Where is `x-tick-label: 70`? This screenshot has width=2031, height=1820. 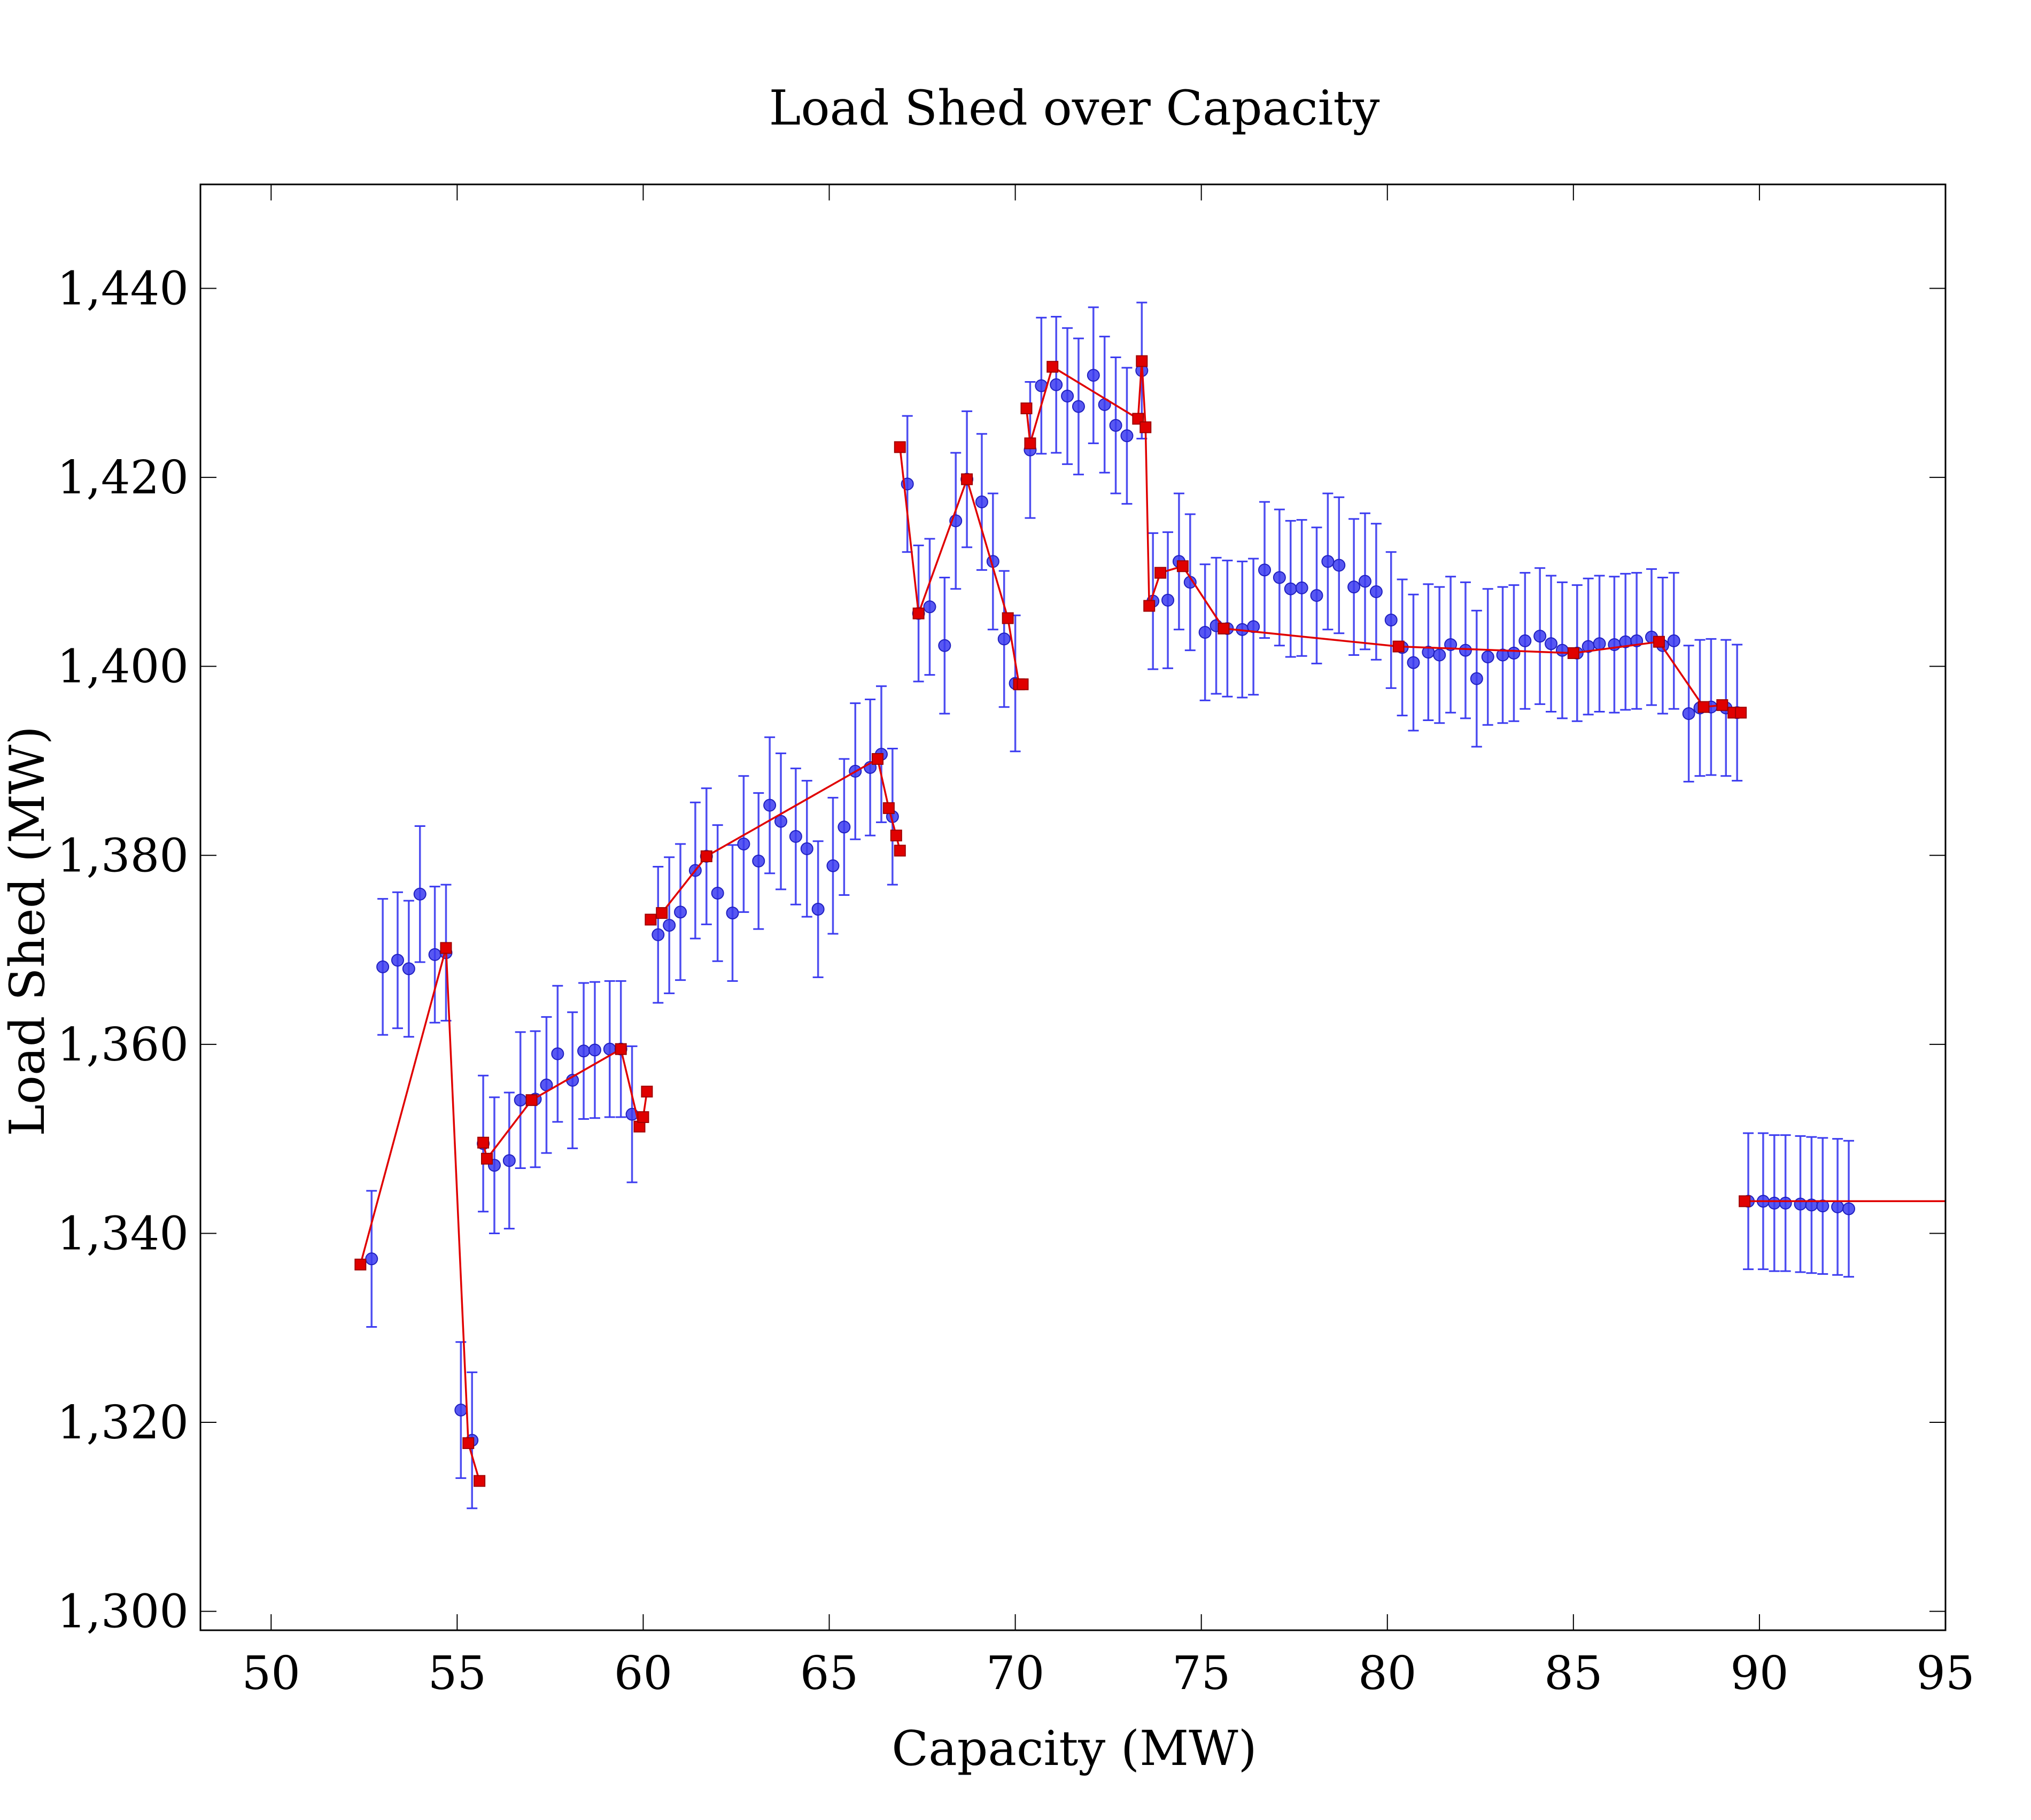
x-tick-label: 70 is located at coordinates (1015, 1673).